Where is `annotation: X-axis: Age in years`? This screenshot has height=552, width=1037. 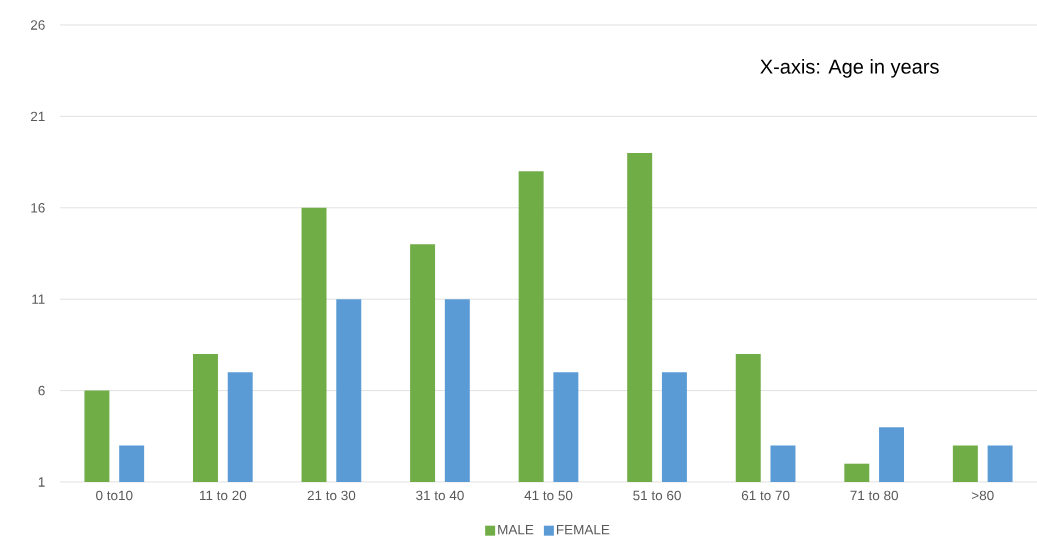 annotation: X-axis: Age in years is located at coordinates (849, 68).